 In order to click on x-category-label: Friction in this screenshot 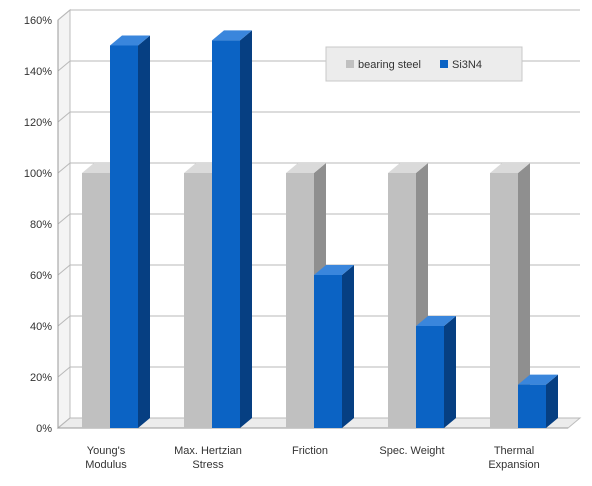, I will do `click(310, 451)`.